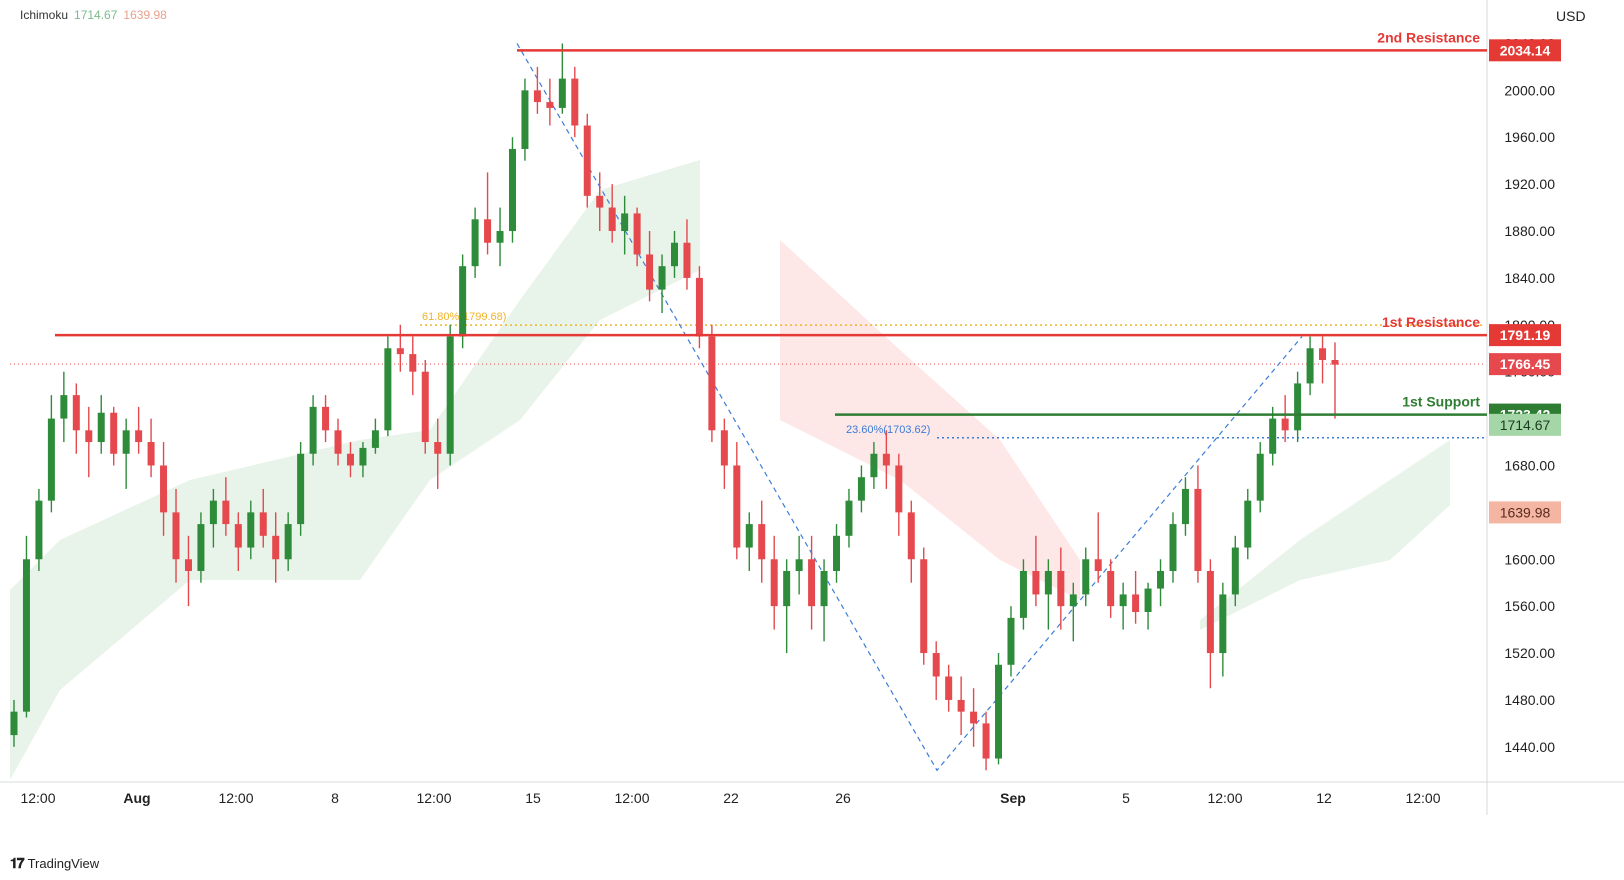 Image resolution: width=1624 pixels, height=880 pixels. Describe the element at coordinates (1529, 137) in the screenshot. I see `y-tick-label: 1960.00` at that location.